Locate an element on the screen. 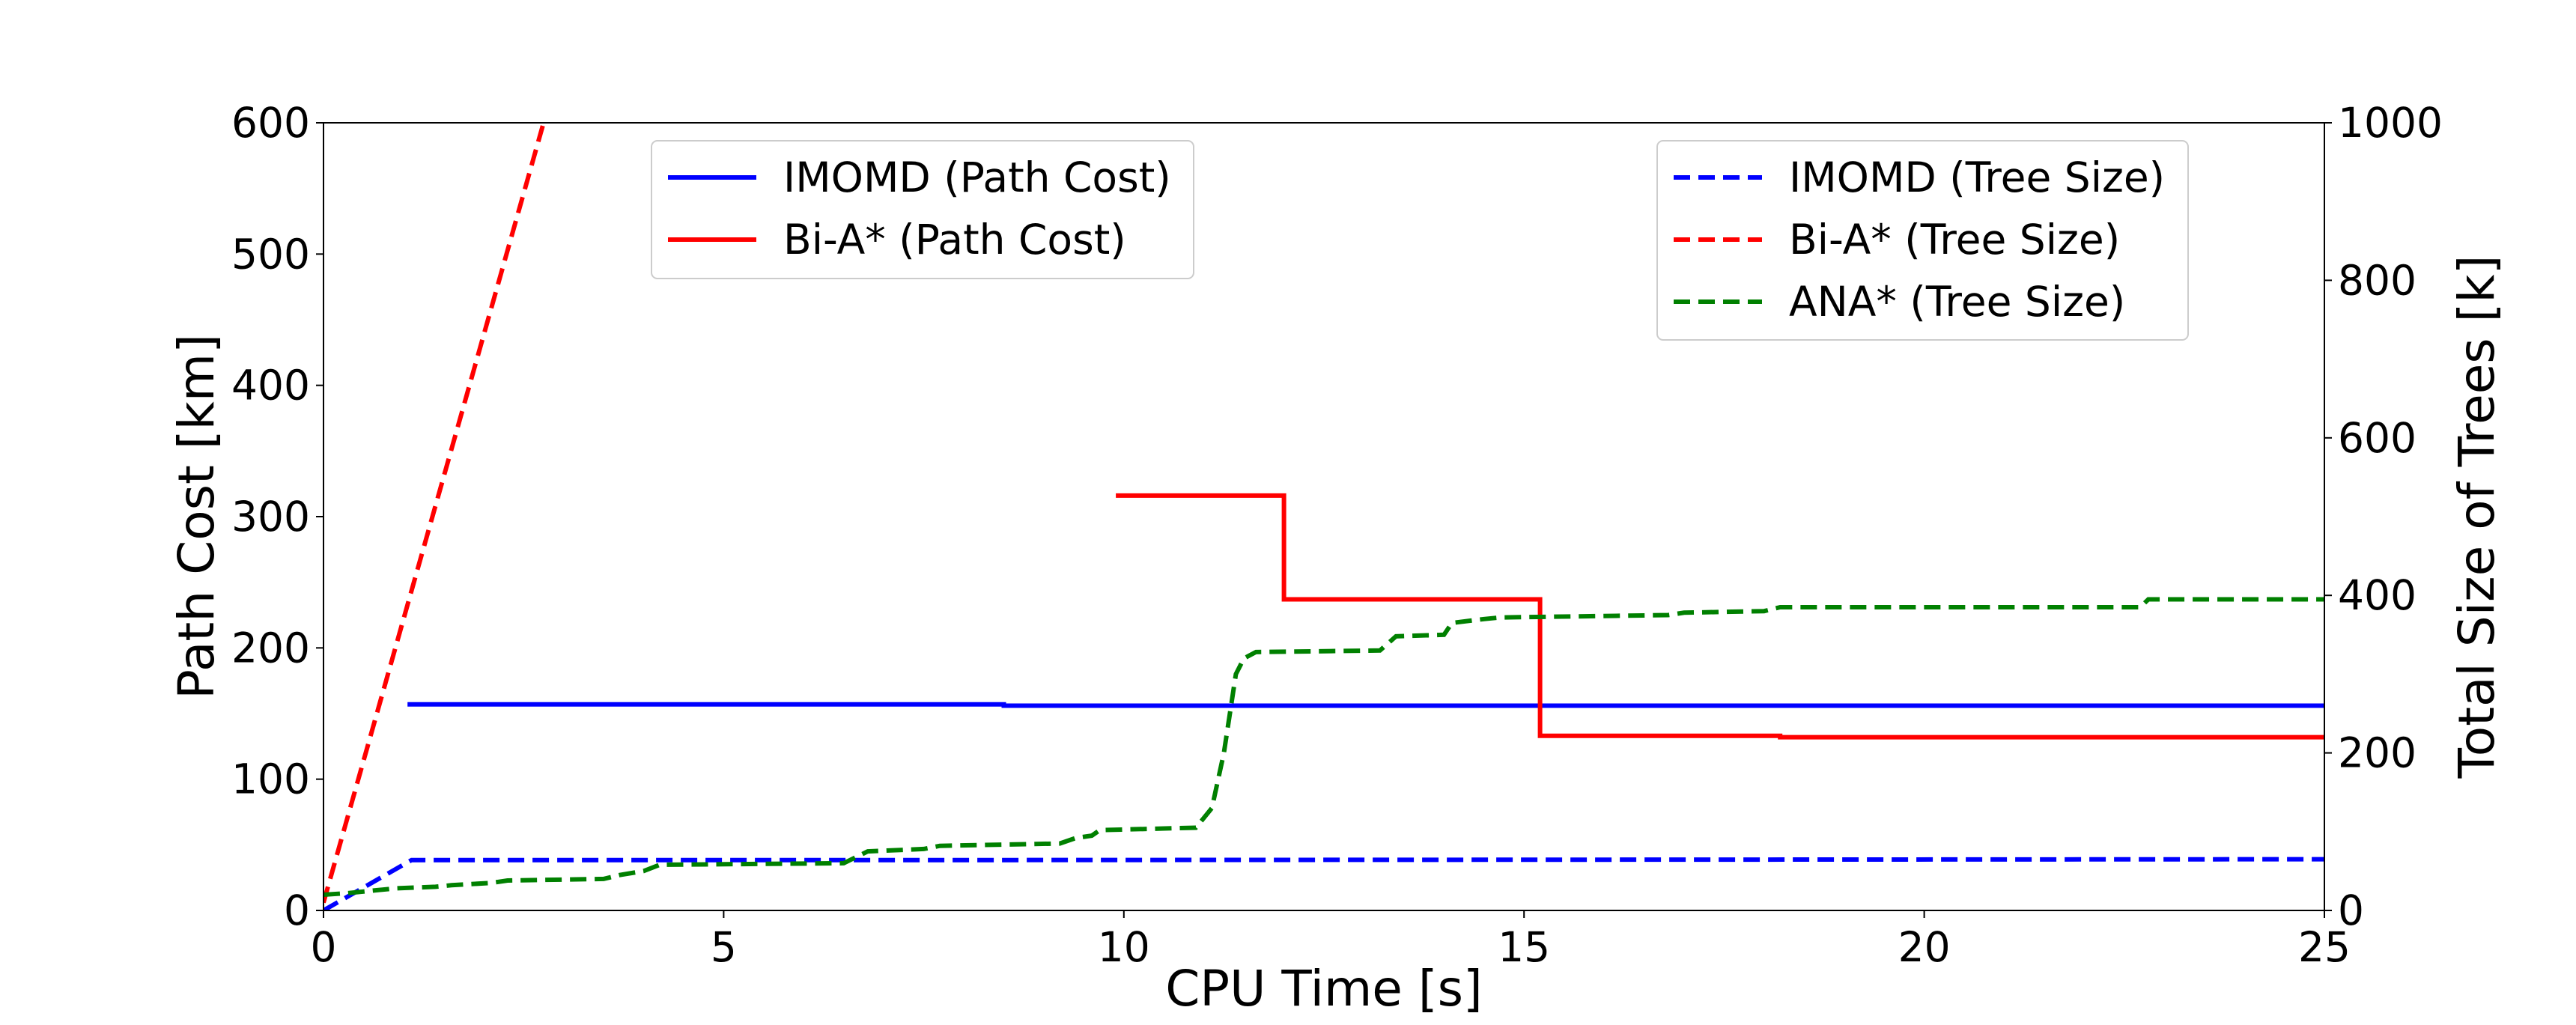 The height and width of the screenshot is (1025, 2576). x-tick-label: 25 is located at coordinates (2324, 947).